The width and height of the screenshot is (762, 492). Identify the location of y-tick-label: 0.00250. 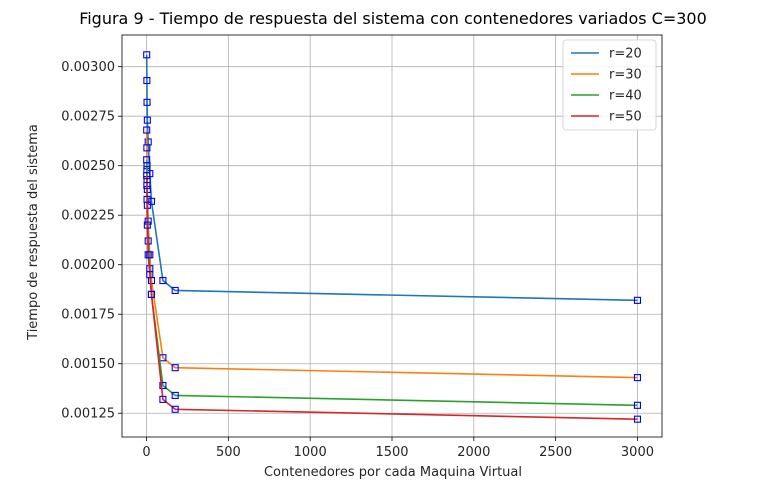
(88, 166).